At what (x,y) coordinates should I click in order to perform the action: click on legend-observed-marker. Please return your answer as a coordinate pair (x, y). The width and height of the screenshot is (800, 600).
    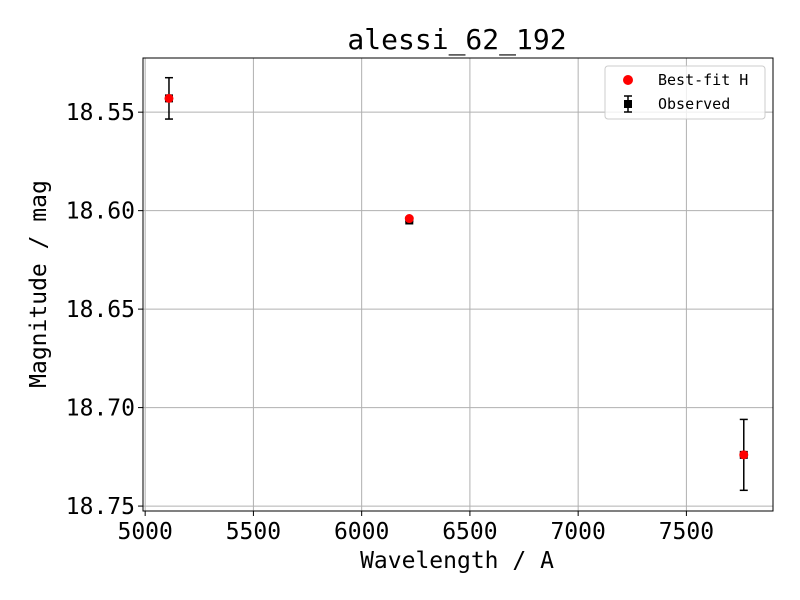
    Looking at the image, I should click on (628, 104).